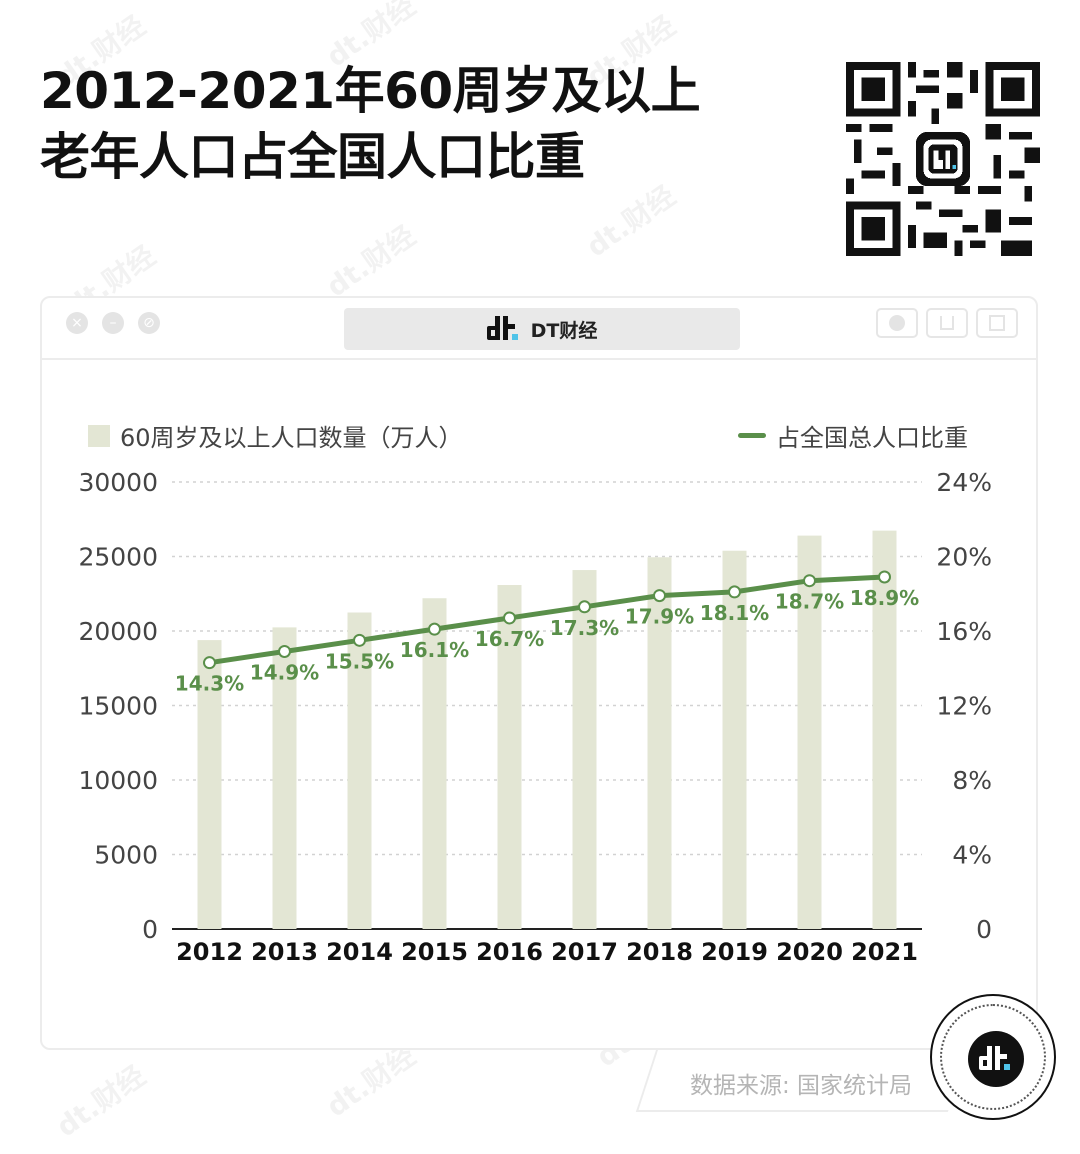 This screenshot has width=1080, height=1154. I want to click on address-bar: DT财经, so click(542, 329).